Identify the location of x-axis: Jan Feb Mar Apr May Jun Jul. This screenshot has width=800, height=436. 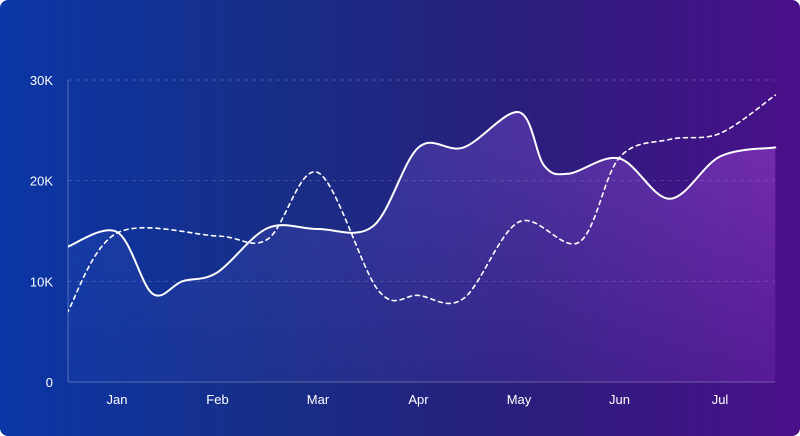
(418, 399).